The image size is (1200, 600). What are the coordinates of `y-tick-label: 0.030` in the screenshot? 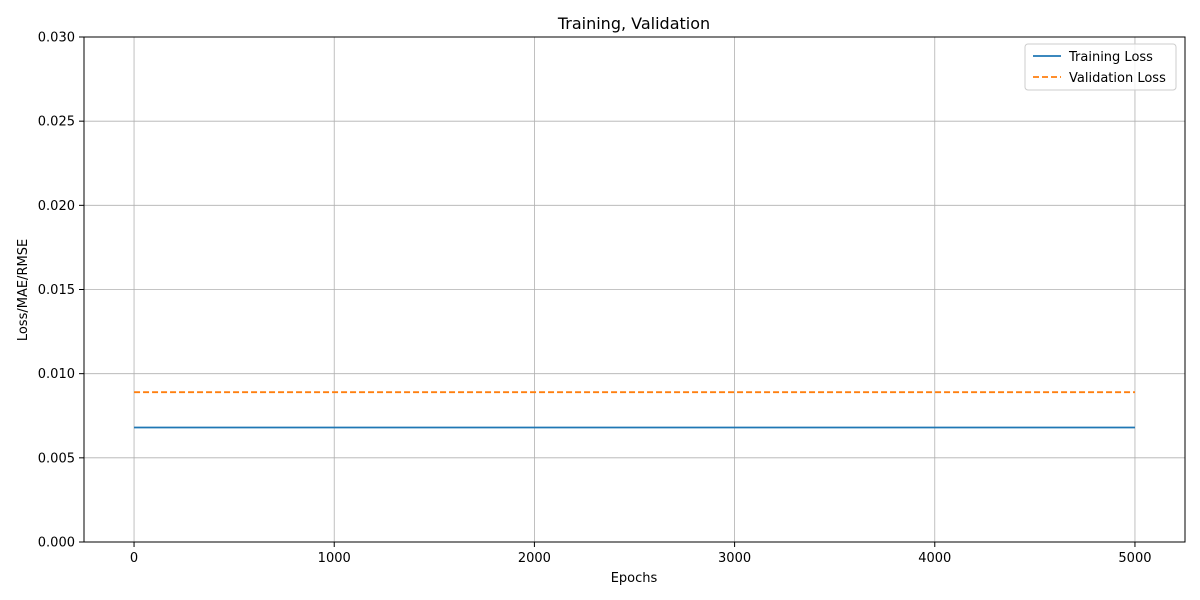 It's located at (56, 38).